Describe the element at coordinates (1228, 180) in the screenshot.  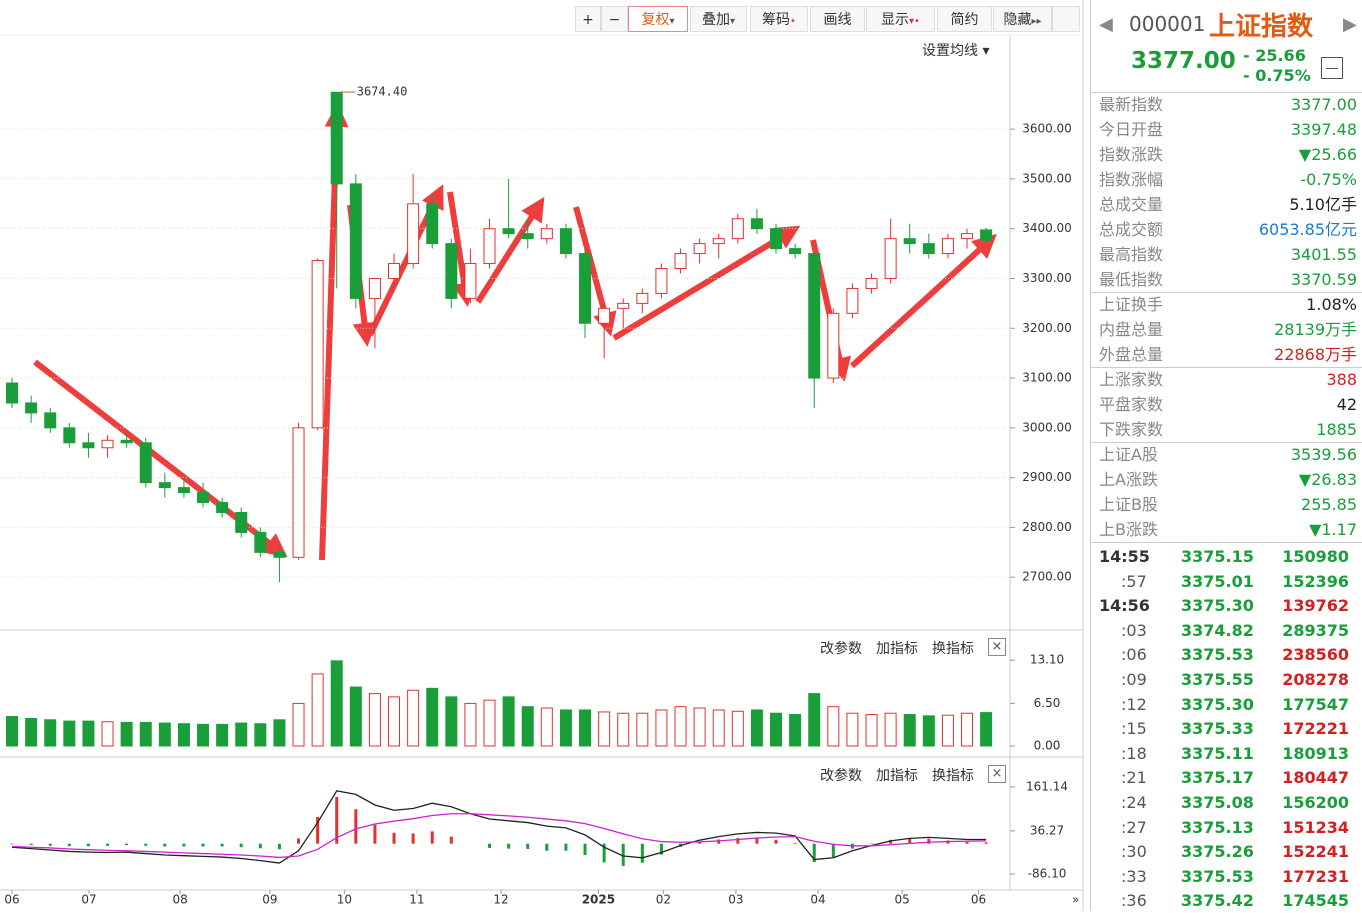
I see `stat-row: 指数涨幅-0.75%` at that location.